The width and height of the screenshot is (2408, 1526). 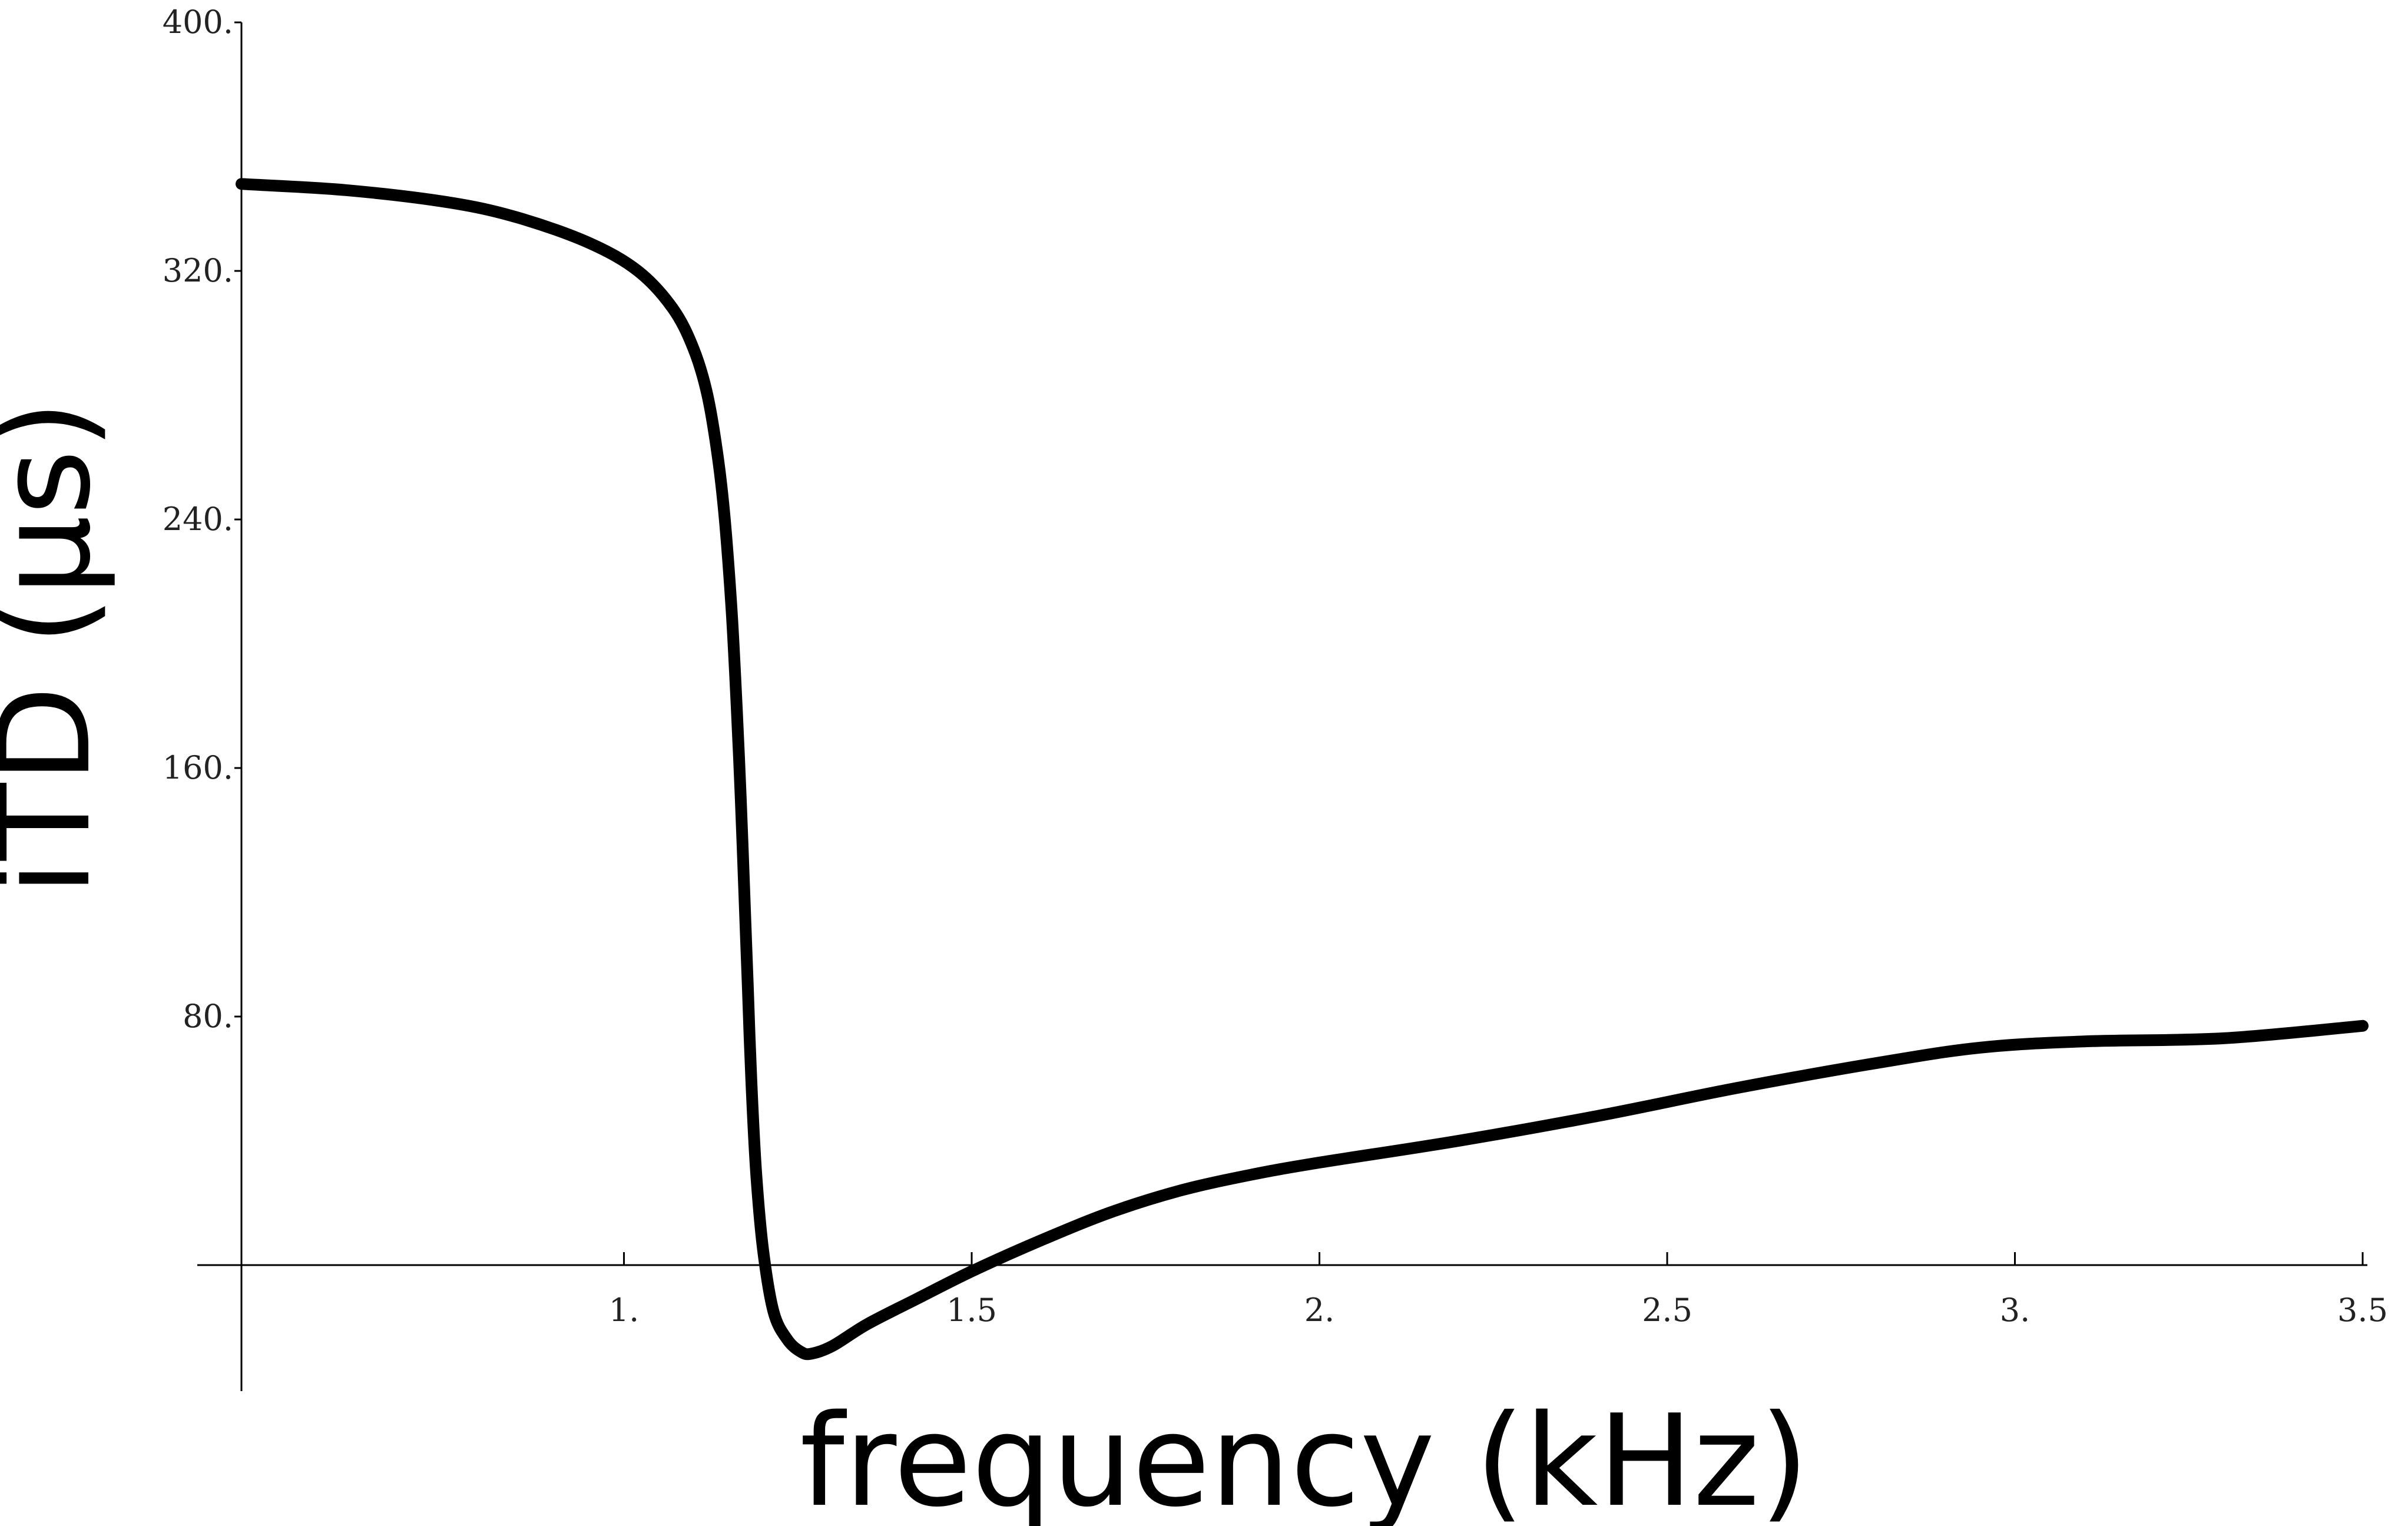 I want to click on y-tick-label: 400., so click(x=198, y=23).